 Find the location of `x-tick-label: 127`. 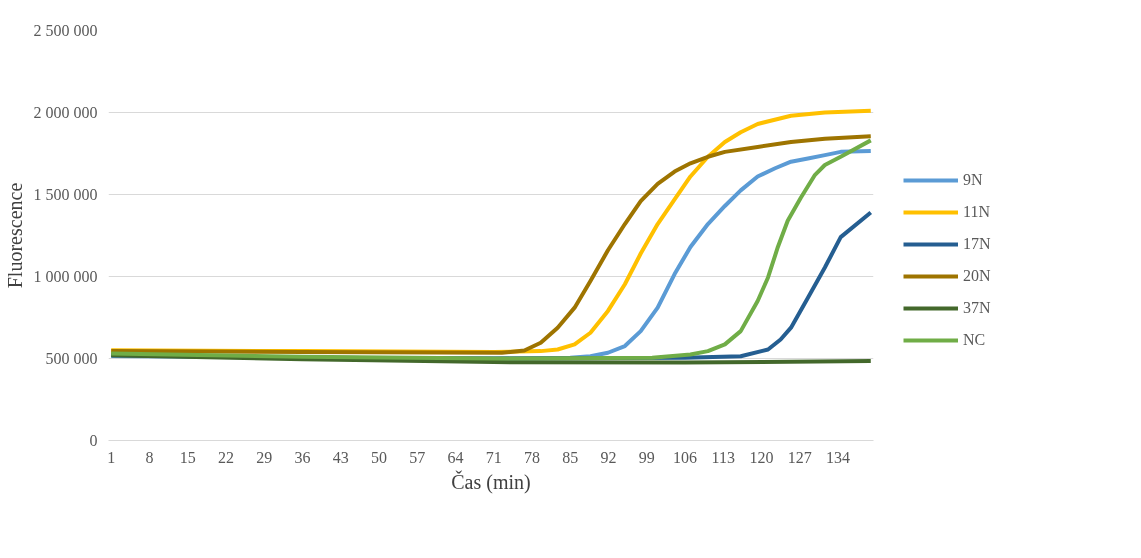

x-tick-label: 127 is located at coordinates (799, 457).